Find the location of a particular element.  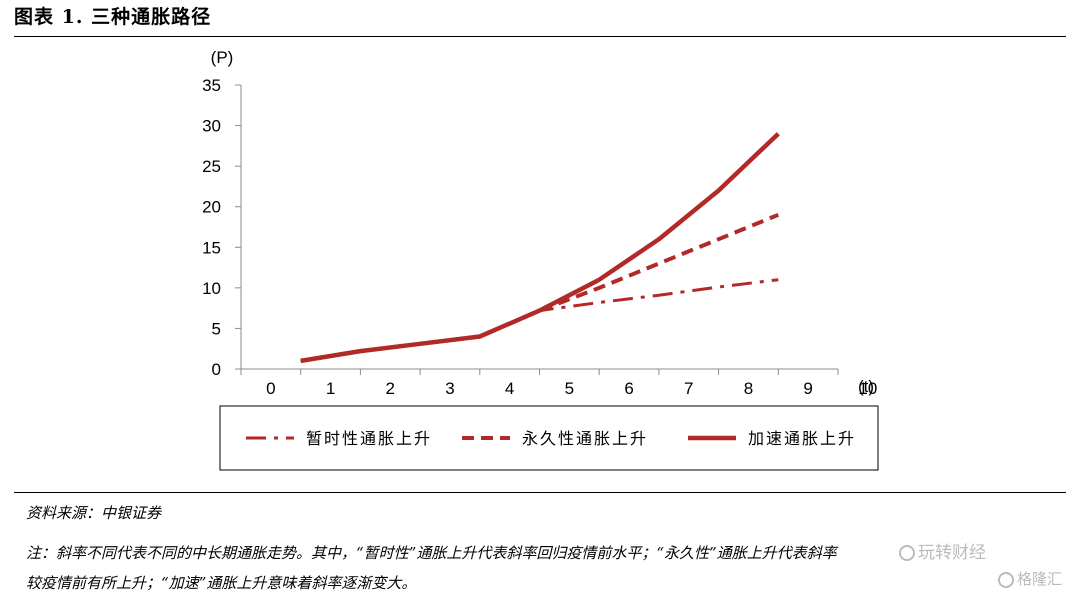

x-tick-label: 8 is located at coordinates (748, 388).